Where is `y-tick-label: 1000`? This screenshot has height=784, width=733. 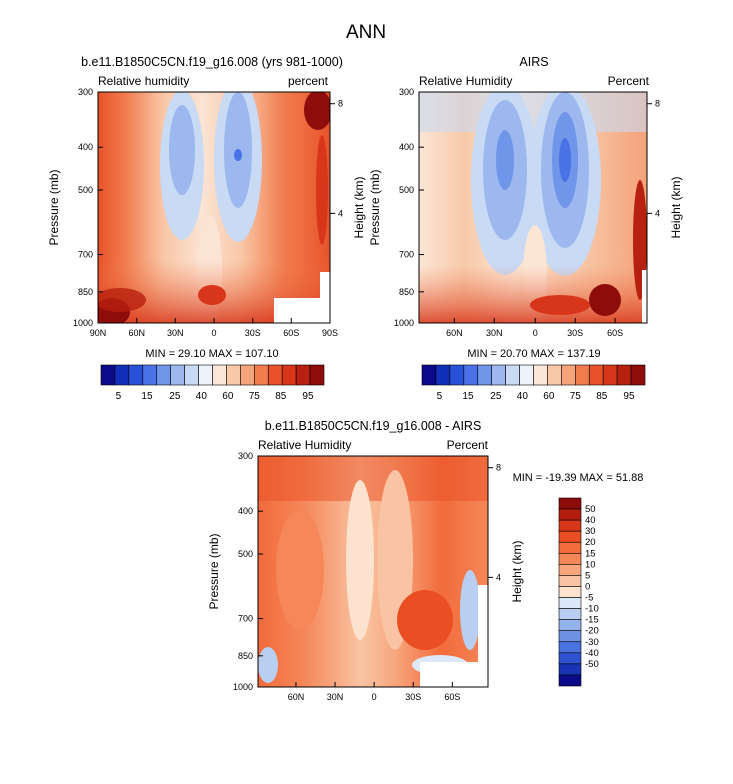
y-tick-label: 1000 is located at coordinates (243, 687).